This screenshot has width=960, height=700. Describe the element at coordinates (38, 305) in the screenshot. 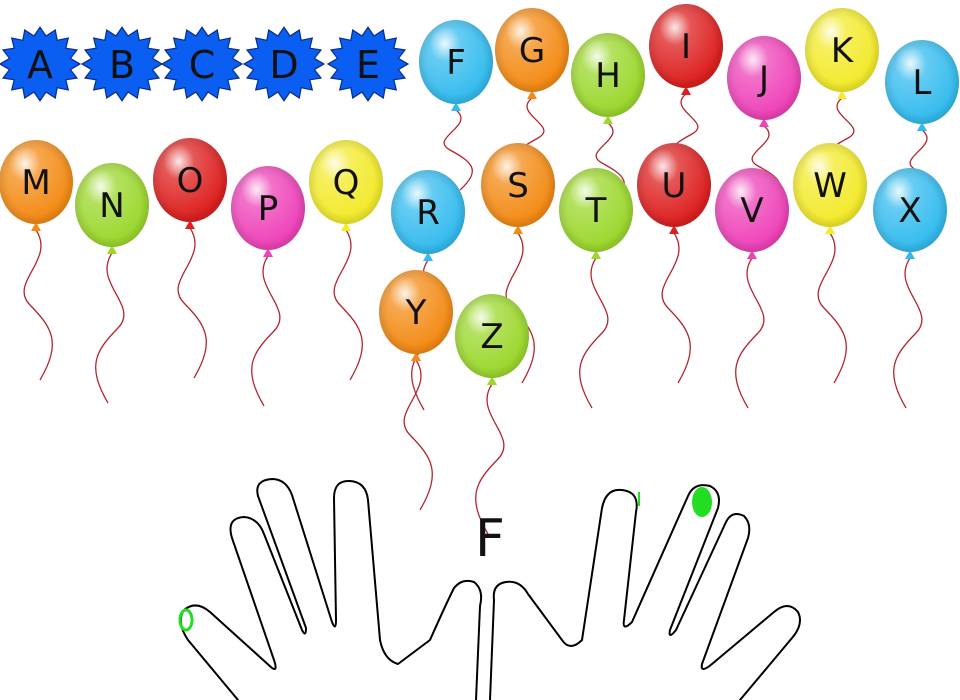

I see `balloon-string-m` at that location.